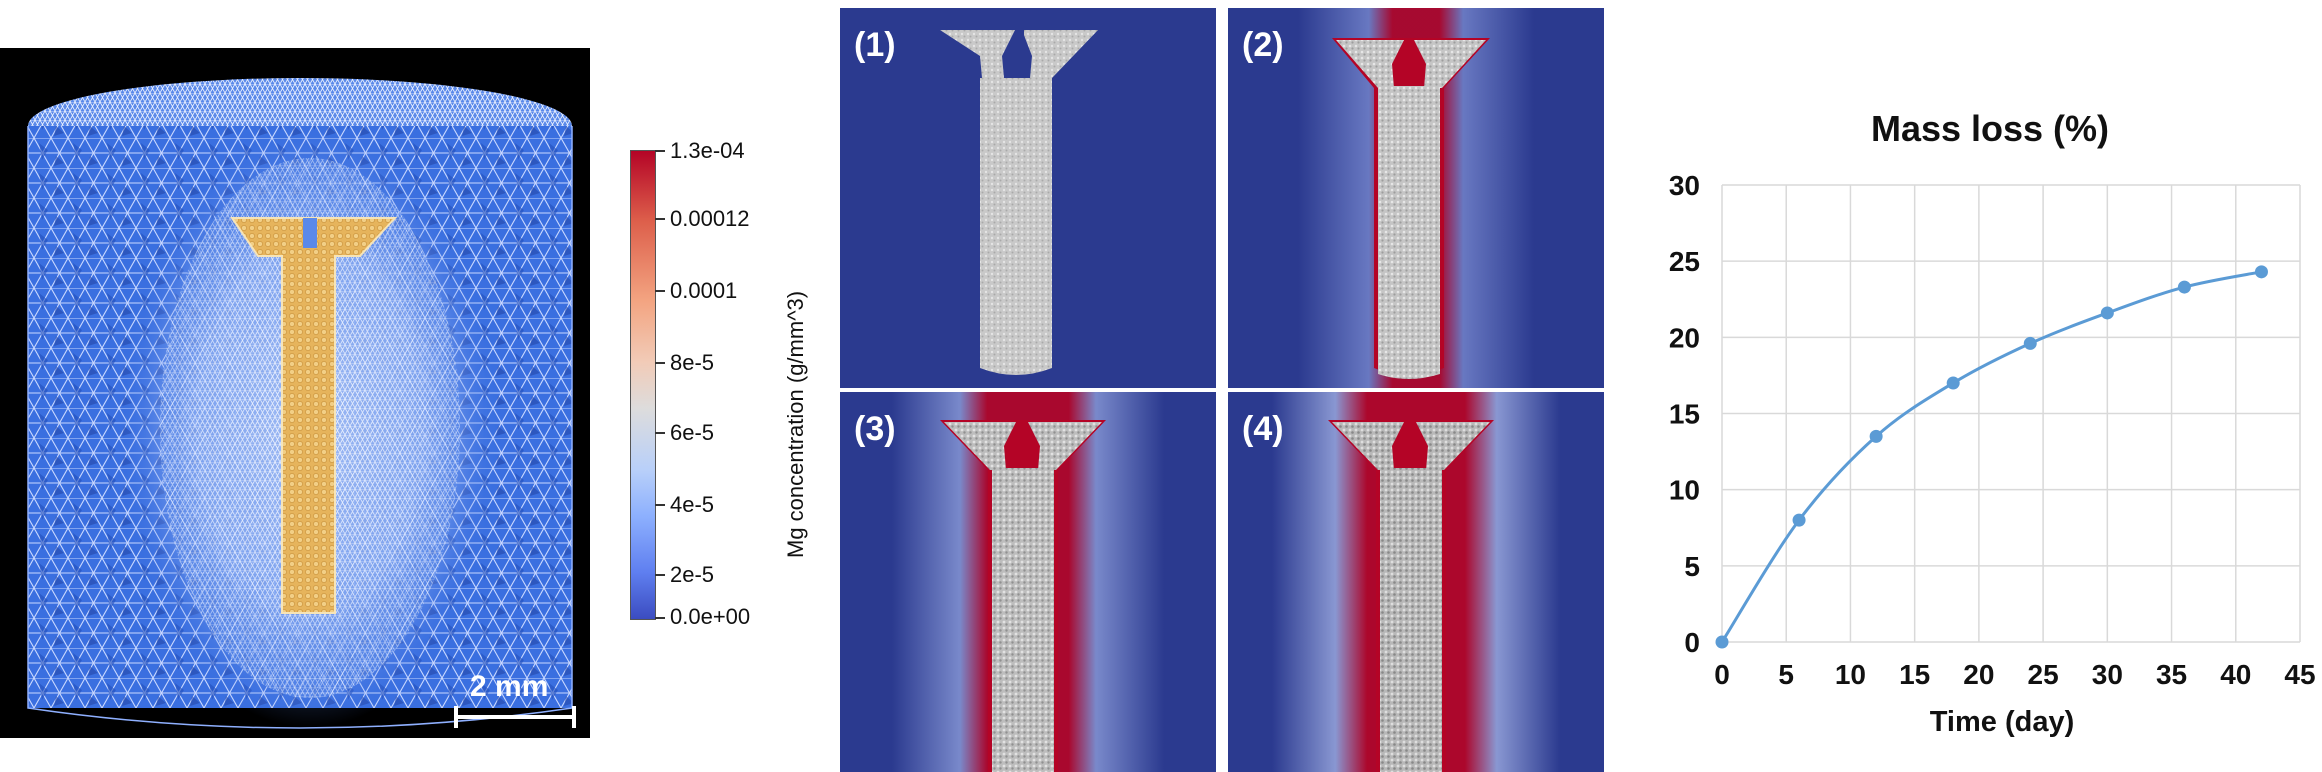  What do you see at coordinates (710, 218) in the screenshot?
I see `colorbar-label: 0.00012` at bounding box center [710, 218].